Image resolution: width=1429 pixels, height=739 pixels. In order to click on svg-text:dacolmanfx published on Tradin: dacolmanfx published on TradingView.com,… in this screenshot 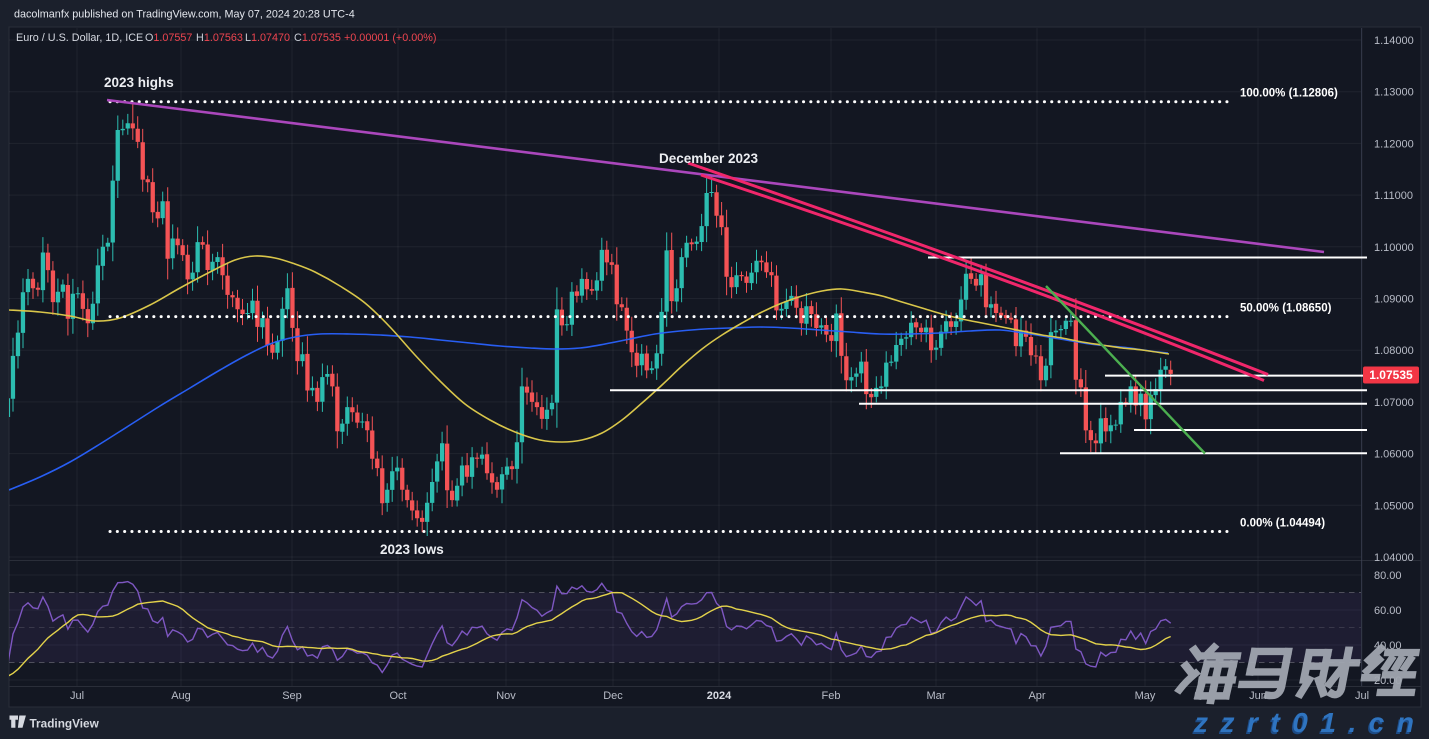, I will do `click(184, 15)`.